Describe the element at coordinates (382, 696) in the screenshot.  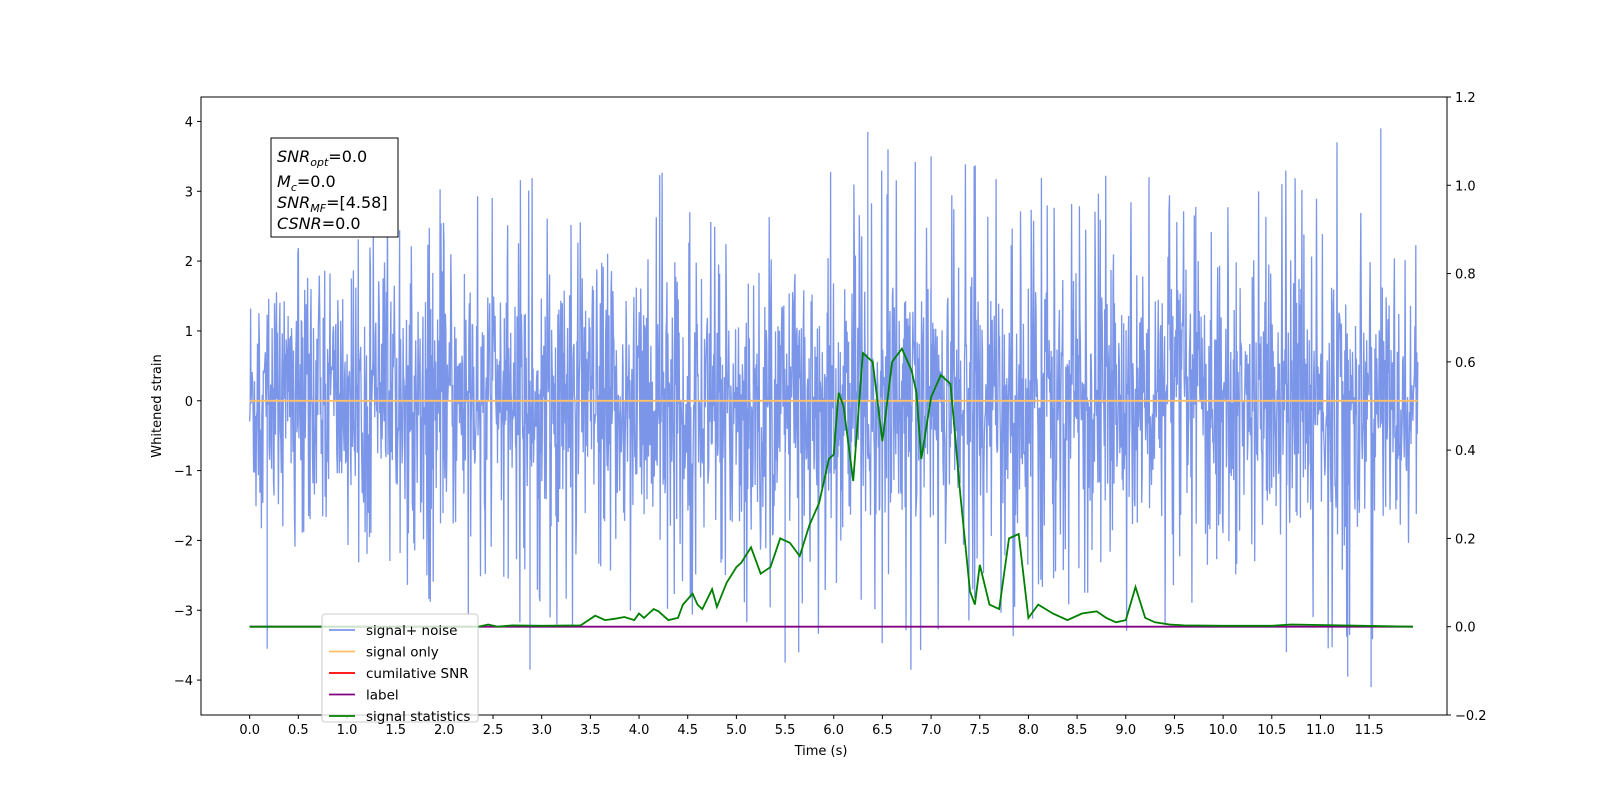
I see `legend-label: label` at that location.